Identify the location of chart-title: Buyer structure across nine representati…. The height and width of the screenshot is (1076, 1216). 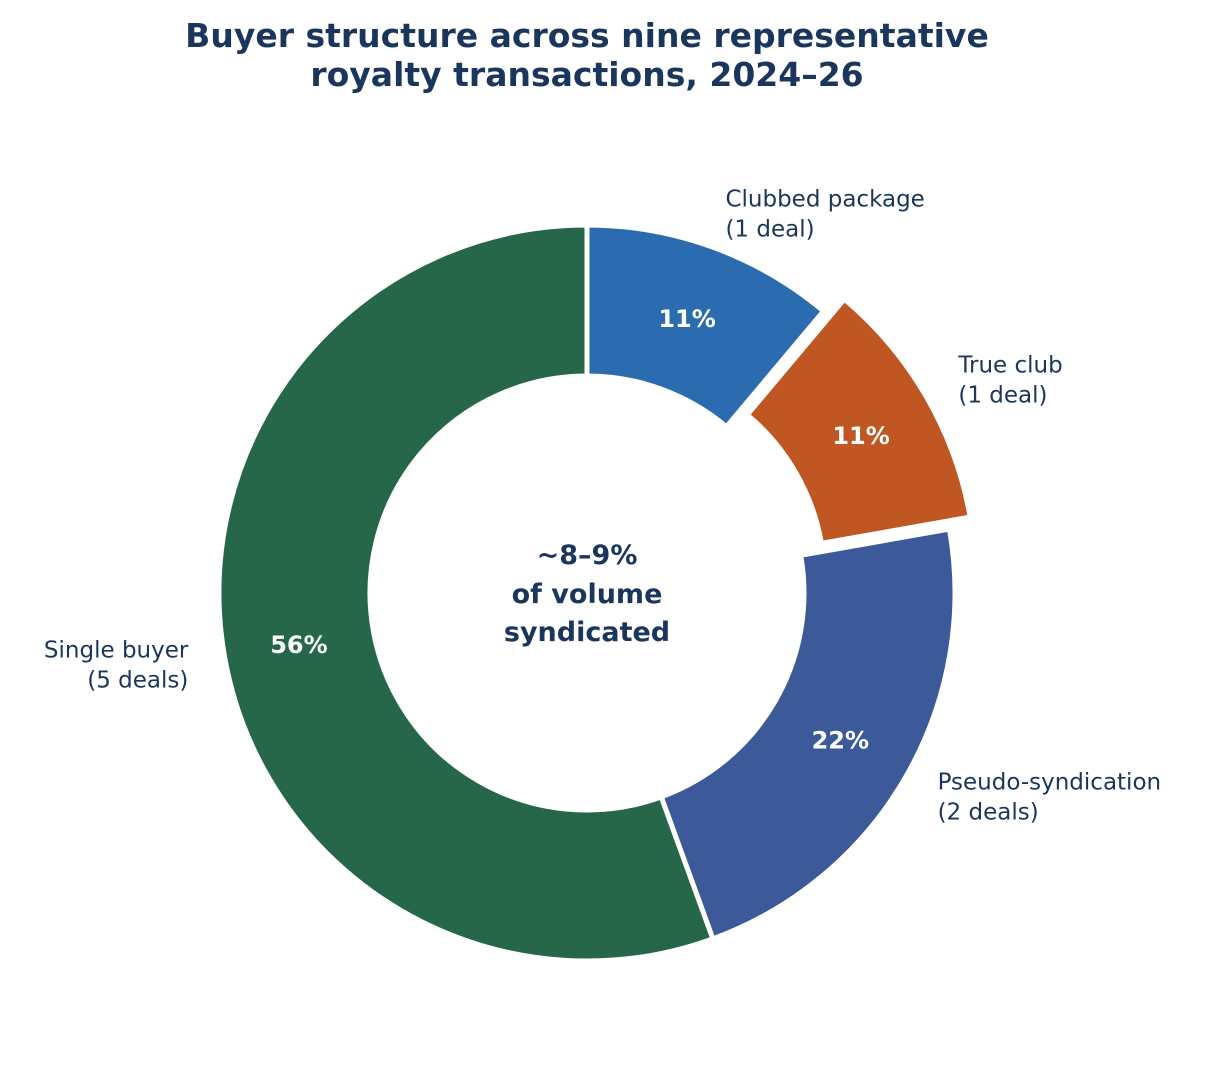
(587, 55).